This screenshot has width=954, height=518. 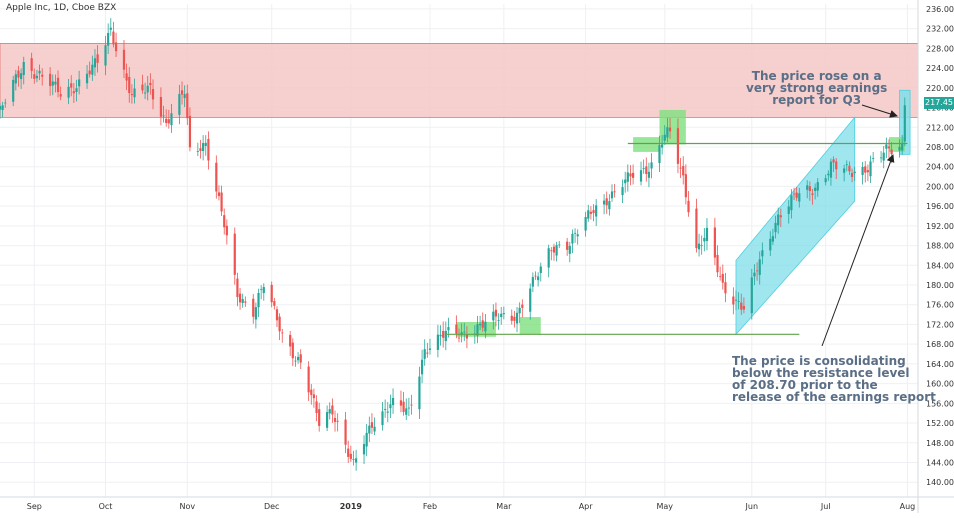 What do you see at coordinates (664, 506) in the screenshot?
I see `x-tick-label: May` at bounding box center [664, 506].